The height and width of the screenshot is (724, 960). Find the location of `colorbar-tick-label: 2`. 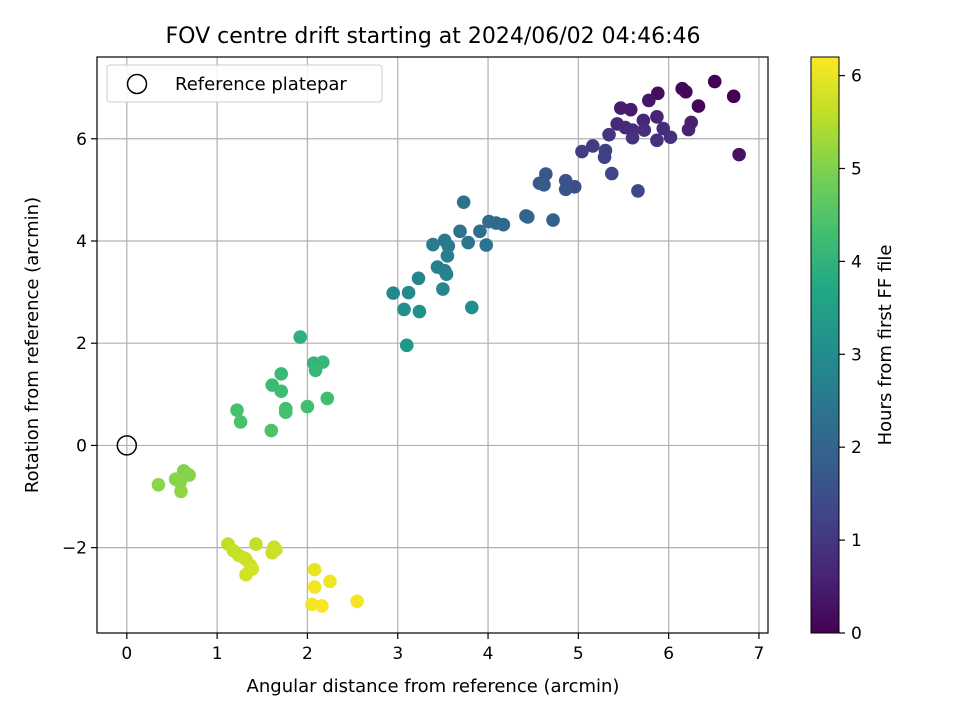

colorbar-tick-label: 2 is located at coordinates (856, 448).